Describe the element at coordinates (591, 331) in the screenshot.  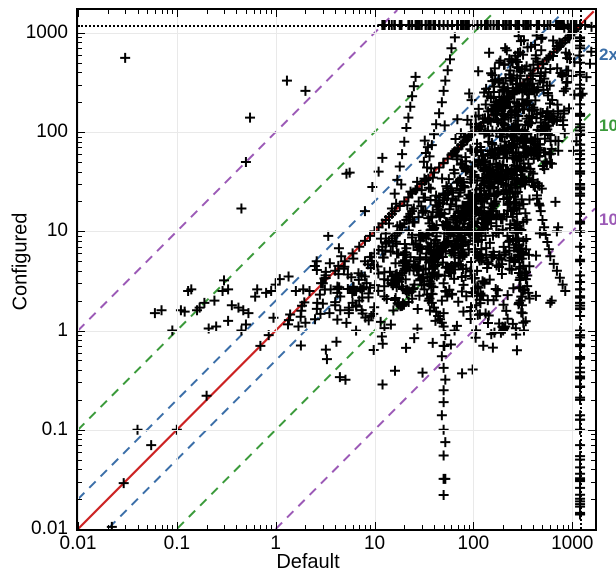
I see `y-tick-major-right` at that location.